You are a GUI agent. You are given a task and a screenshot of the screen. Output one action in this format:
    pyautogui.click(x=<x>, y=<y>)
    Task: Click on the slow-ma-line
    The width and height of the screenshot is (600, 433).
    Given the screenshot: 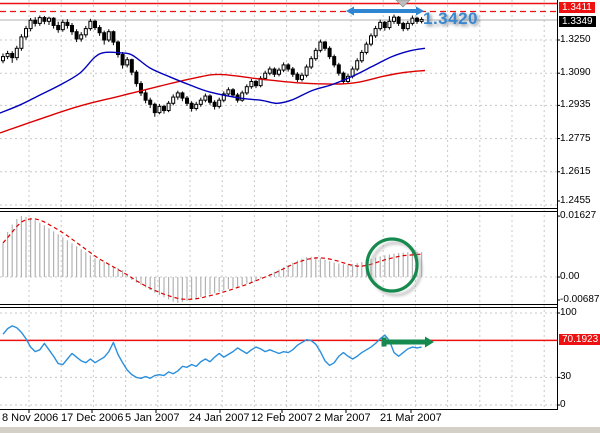 What is the action you would take?
    pyautogui.click(x=213, y=101)
    